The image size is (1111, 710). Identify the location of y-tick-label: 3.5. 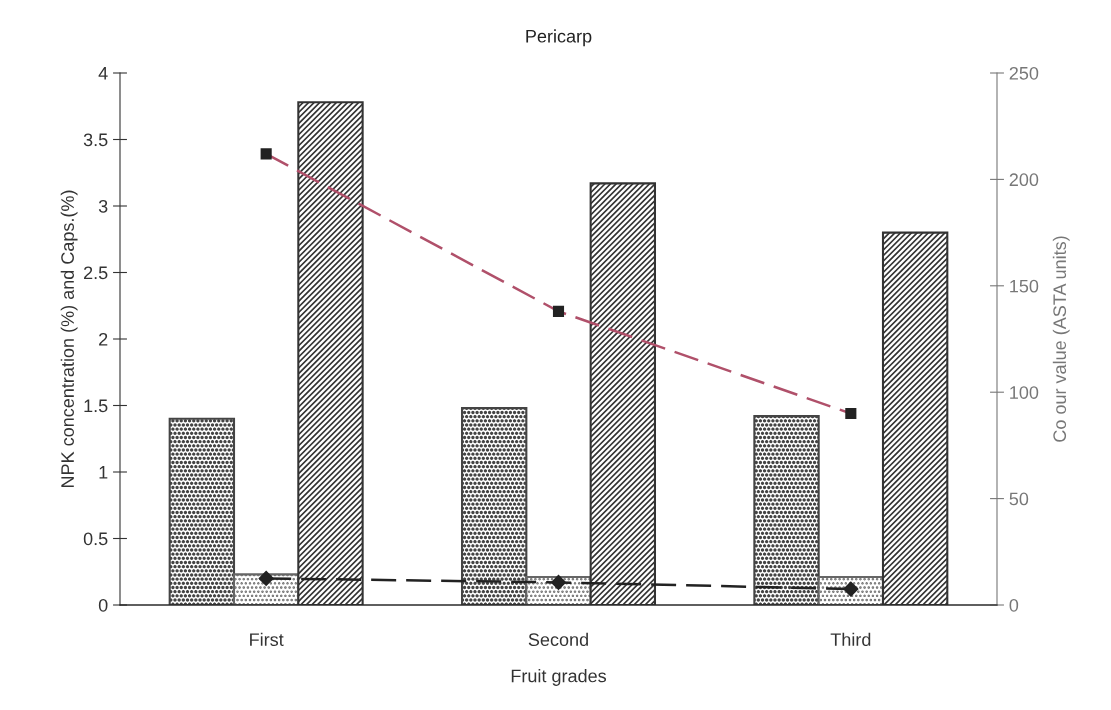
(95, 140).